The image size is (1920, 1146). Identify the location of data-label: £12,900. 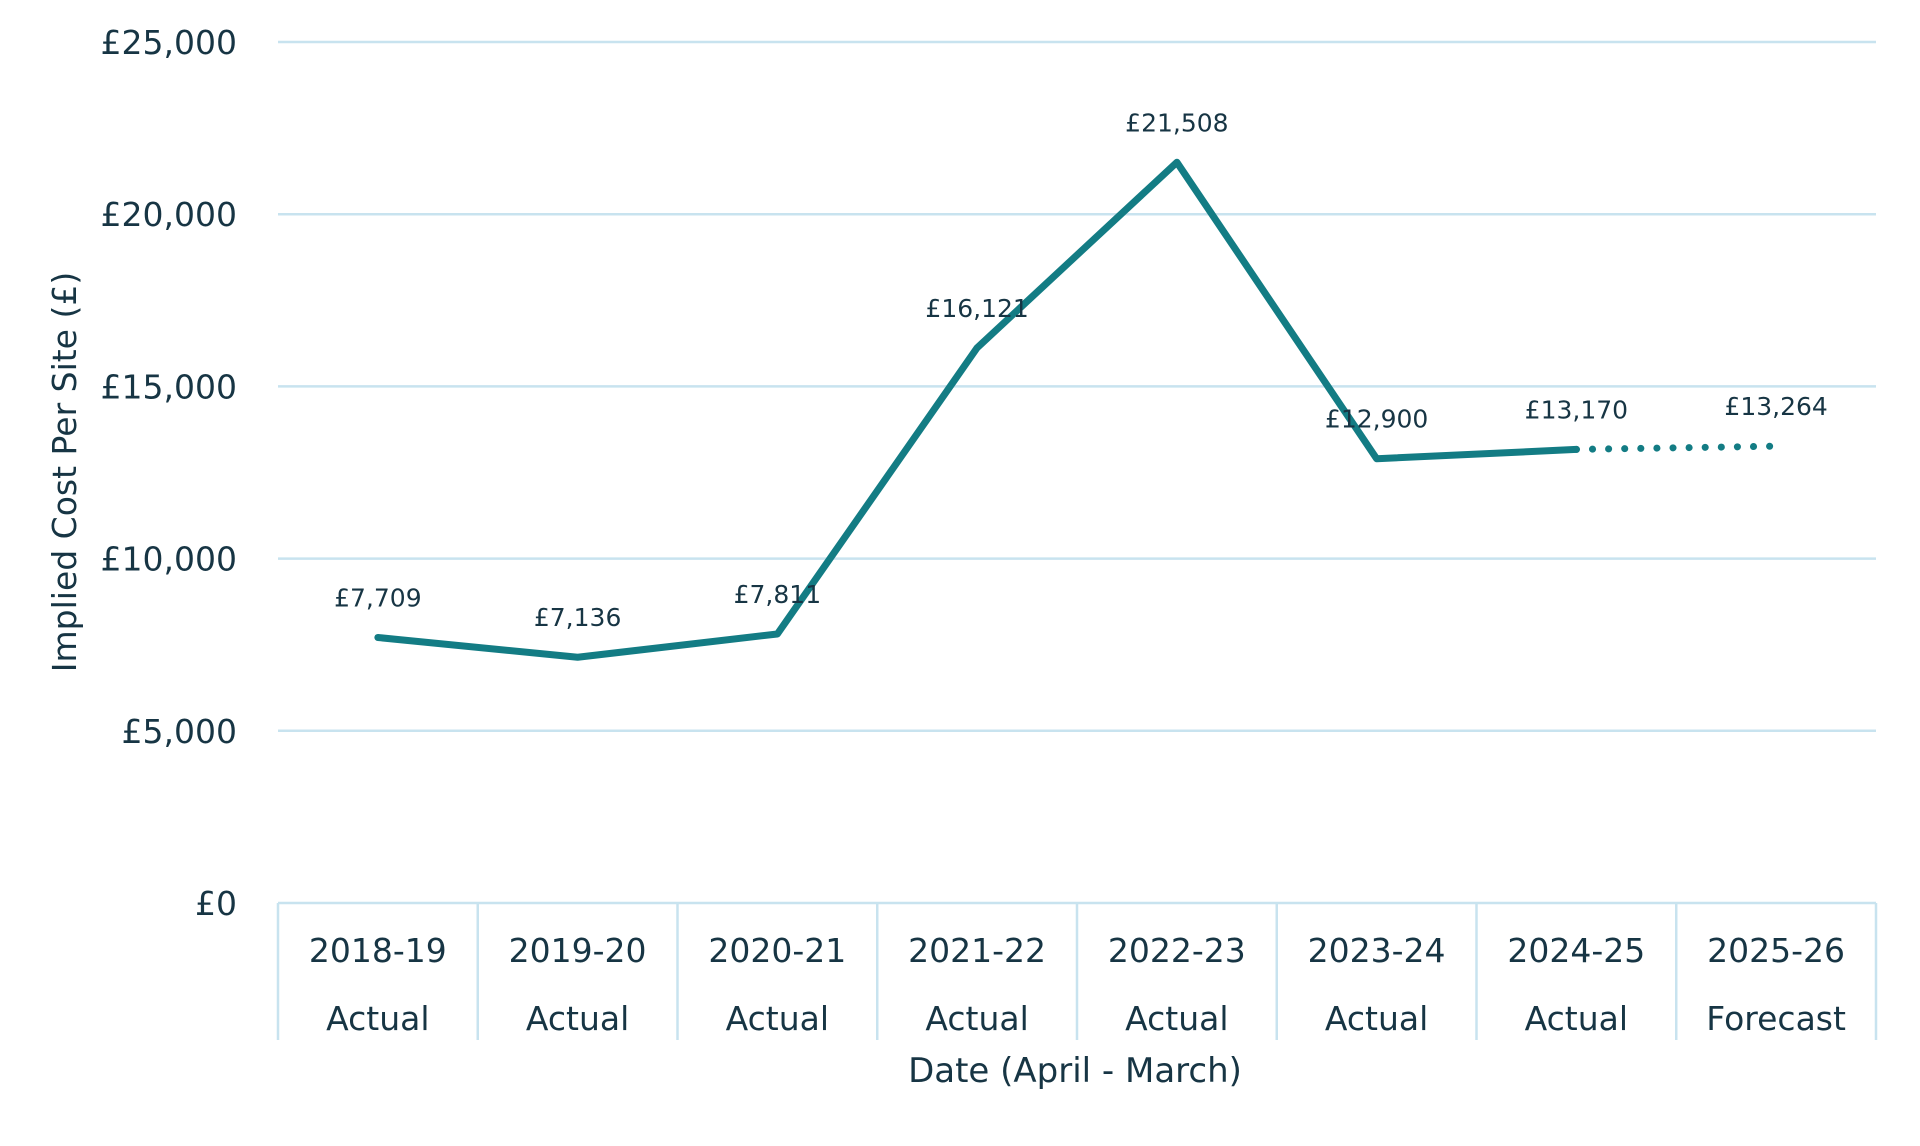
(1376, 419).